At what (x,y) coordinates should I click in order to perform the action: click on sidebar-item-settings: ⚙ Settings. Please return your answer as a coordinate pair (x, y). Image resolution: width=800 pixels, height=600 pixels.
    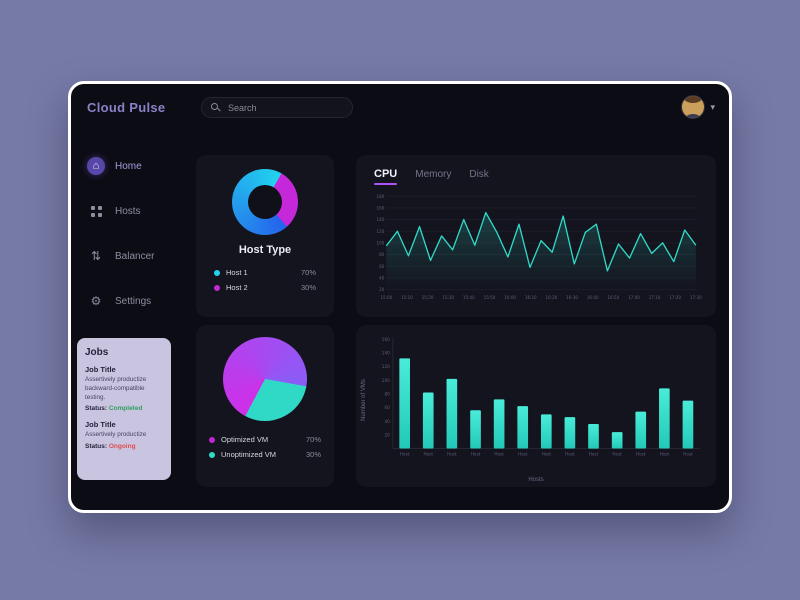
    Looking at the image, I should click on (139, 301).